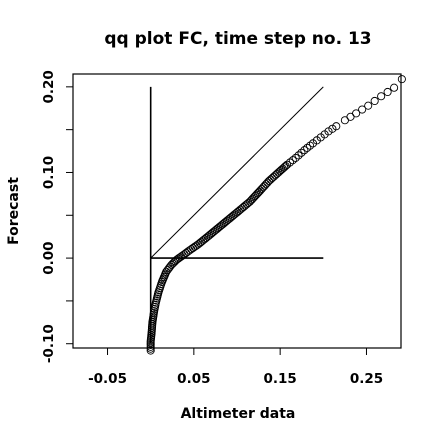  I want to click on y-axis: -0.10 0.00 0.10 0.20, so click(57, 216).